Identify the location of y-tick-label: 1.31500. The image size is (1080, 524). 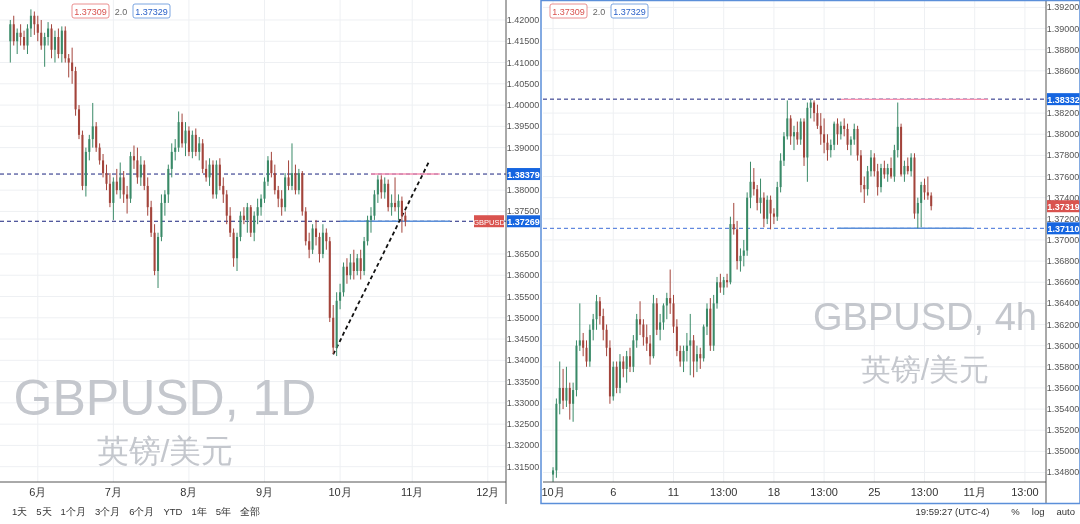
(523, 466).